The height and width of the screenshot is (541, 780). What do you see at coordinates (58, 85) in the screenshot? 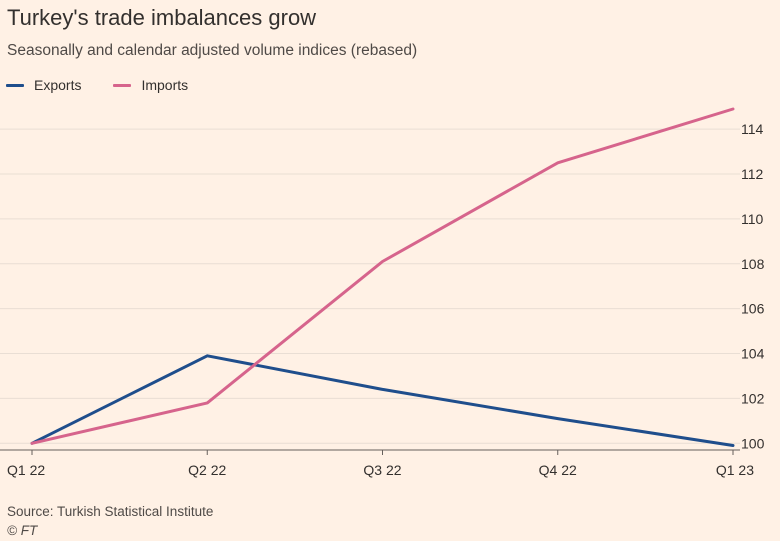
I see `legend-label-exports: Exports` at bounding box center [58, 85].